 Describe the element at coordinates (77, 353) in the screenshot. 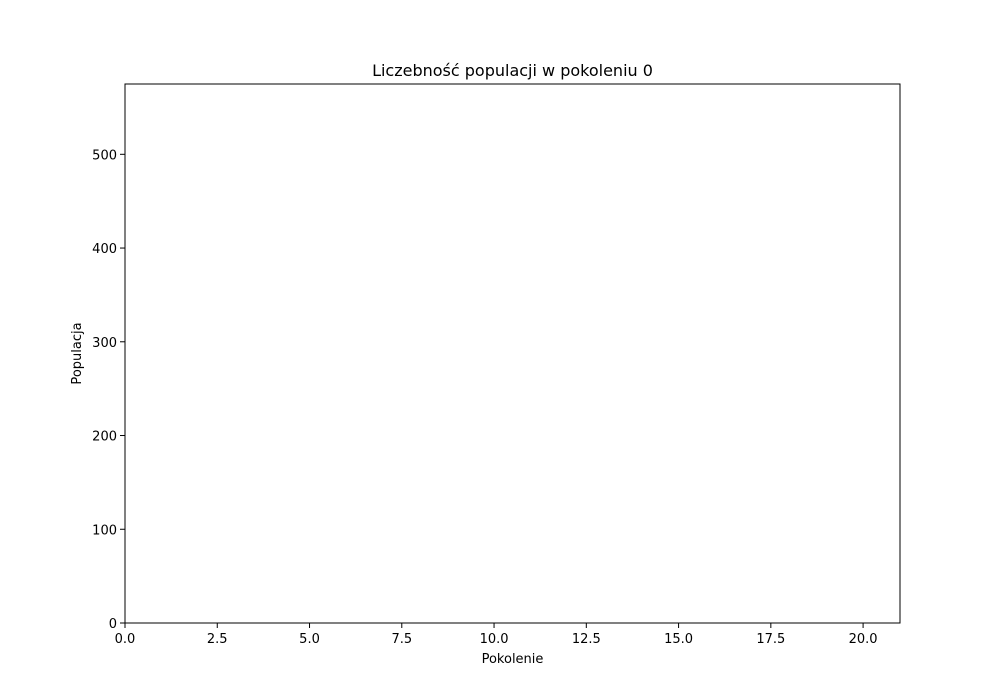

I see `y-axis-label: Populacja` at that location.